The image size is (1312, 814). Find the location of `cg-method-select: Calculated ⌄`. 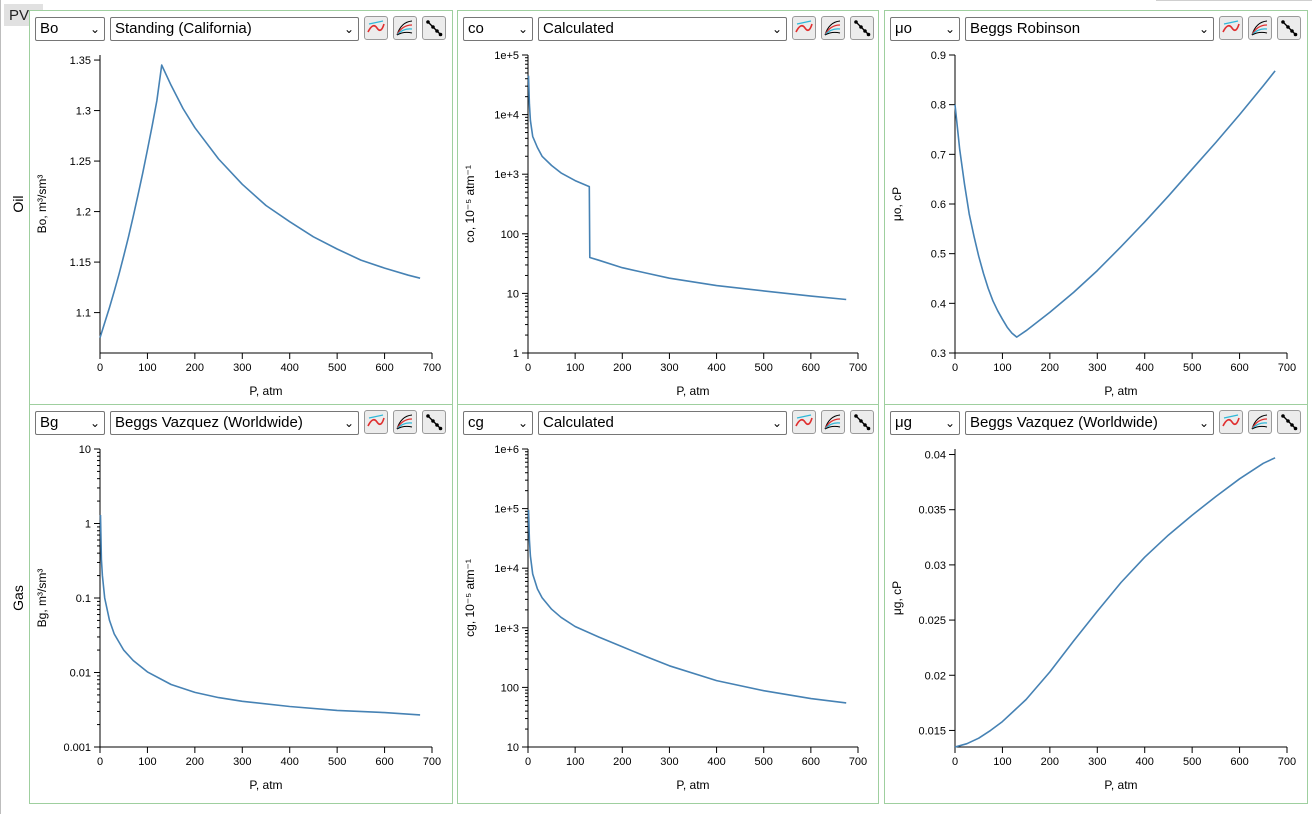

cg-method-select: Calculated ⌄ is located at coordinates (662, 423).